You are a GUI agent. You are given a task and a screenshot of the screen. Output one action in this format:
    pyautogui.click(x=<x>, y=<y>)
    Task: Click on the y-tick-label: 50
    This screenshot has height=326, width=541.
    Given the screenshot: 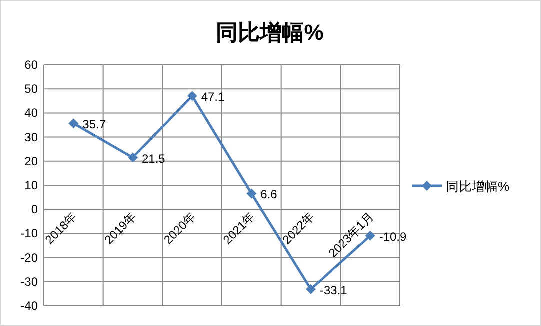 What is the action you would take?
    pyautogui.click(x=31, y=89)
    